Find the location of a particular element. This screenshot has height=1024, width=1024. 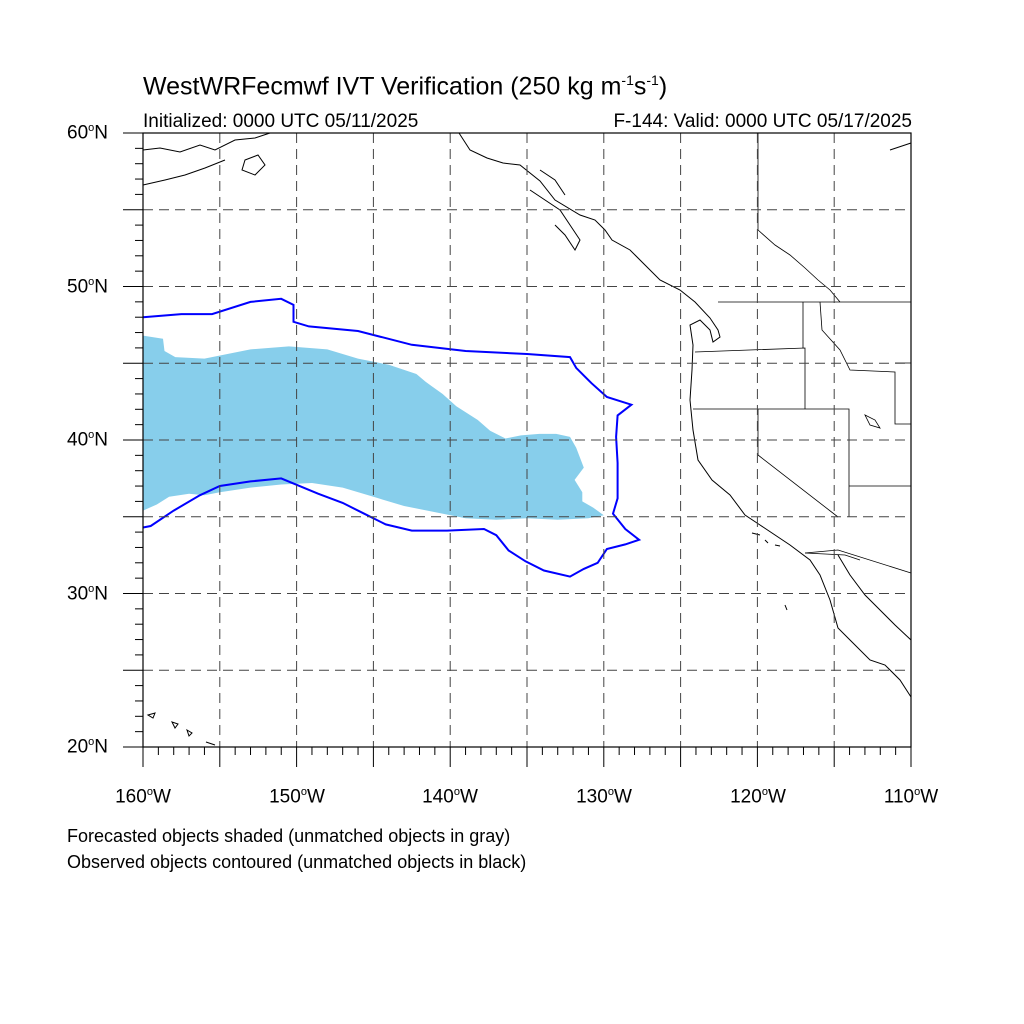

title-units-exp2: -1 is located at coordinates (652, 80).